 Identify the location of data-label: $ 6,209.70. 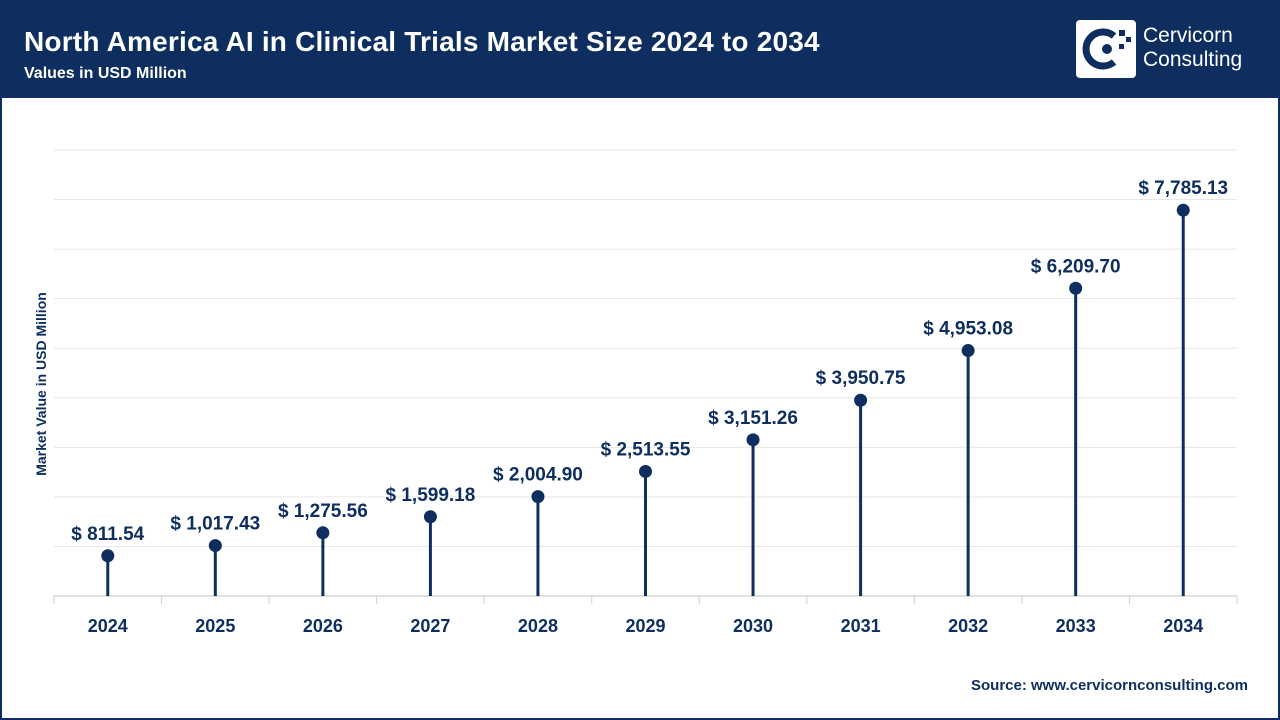
(1076, 266).